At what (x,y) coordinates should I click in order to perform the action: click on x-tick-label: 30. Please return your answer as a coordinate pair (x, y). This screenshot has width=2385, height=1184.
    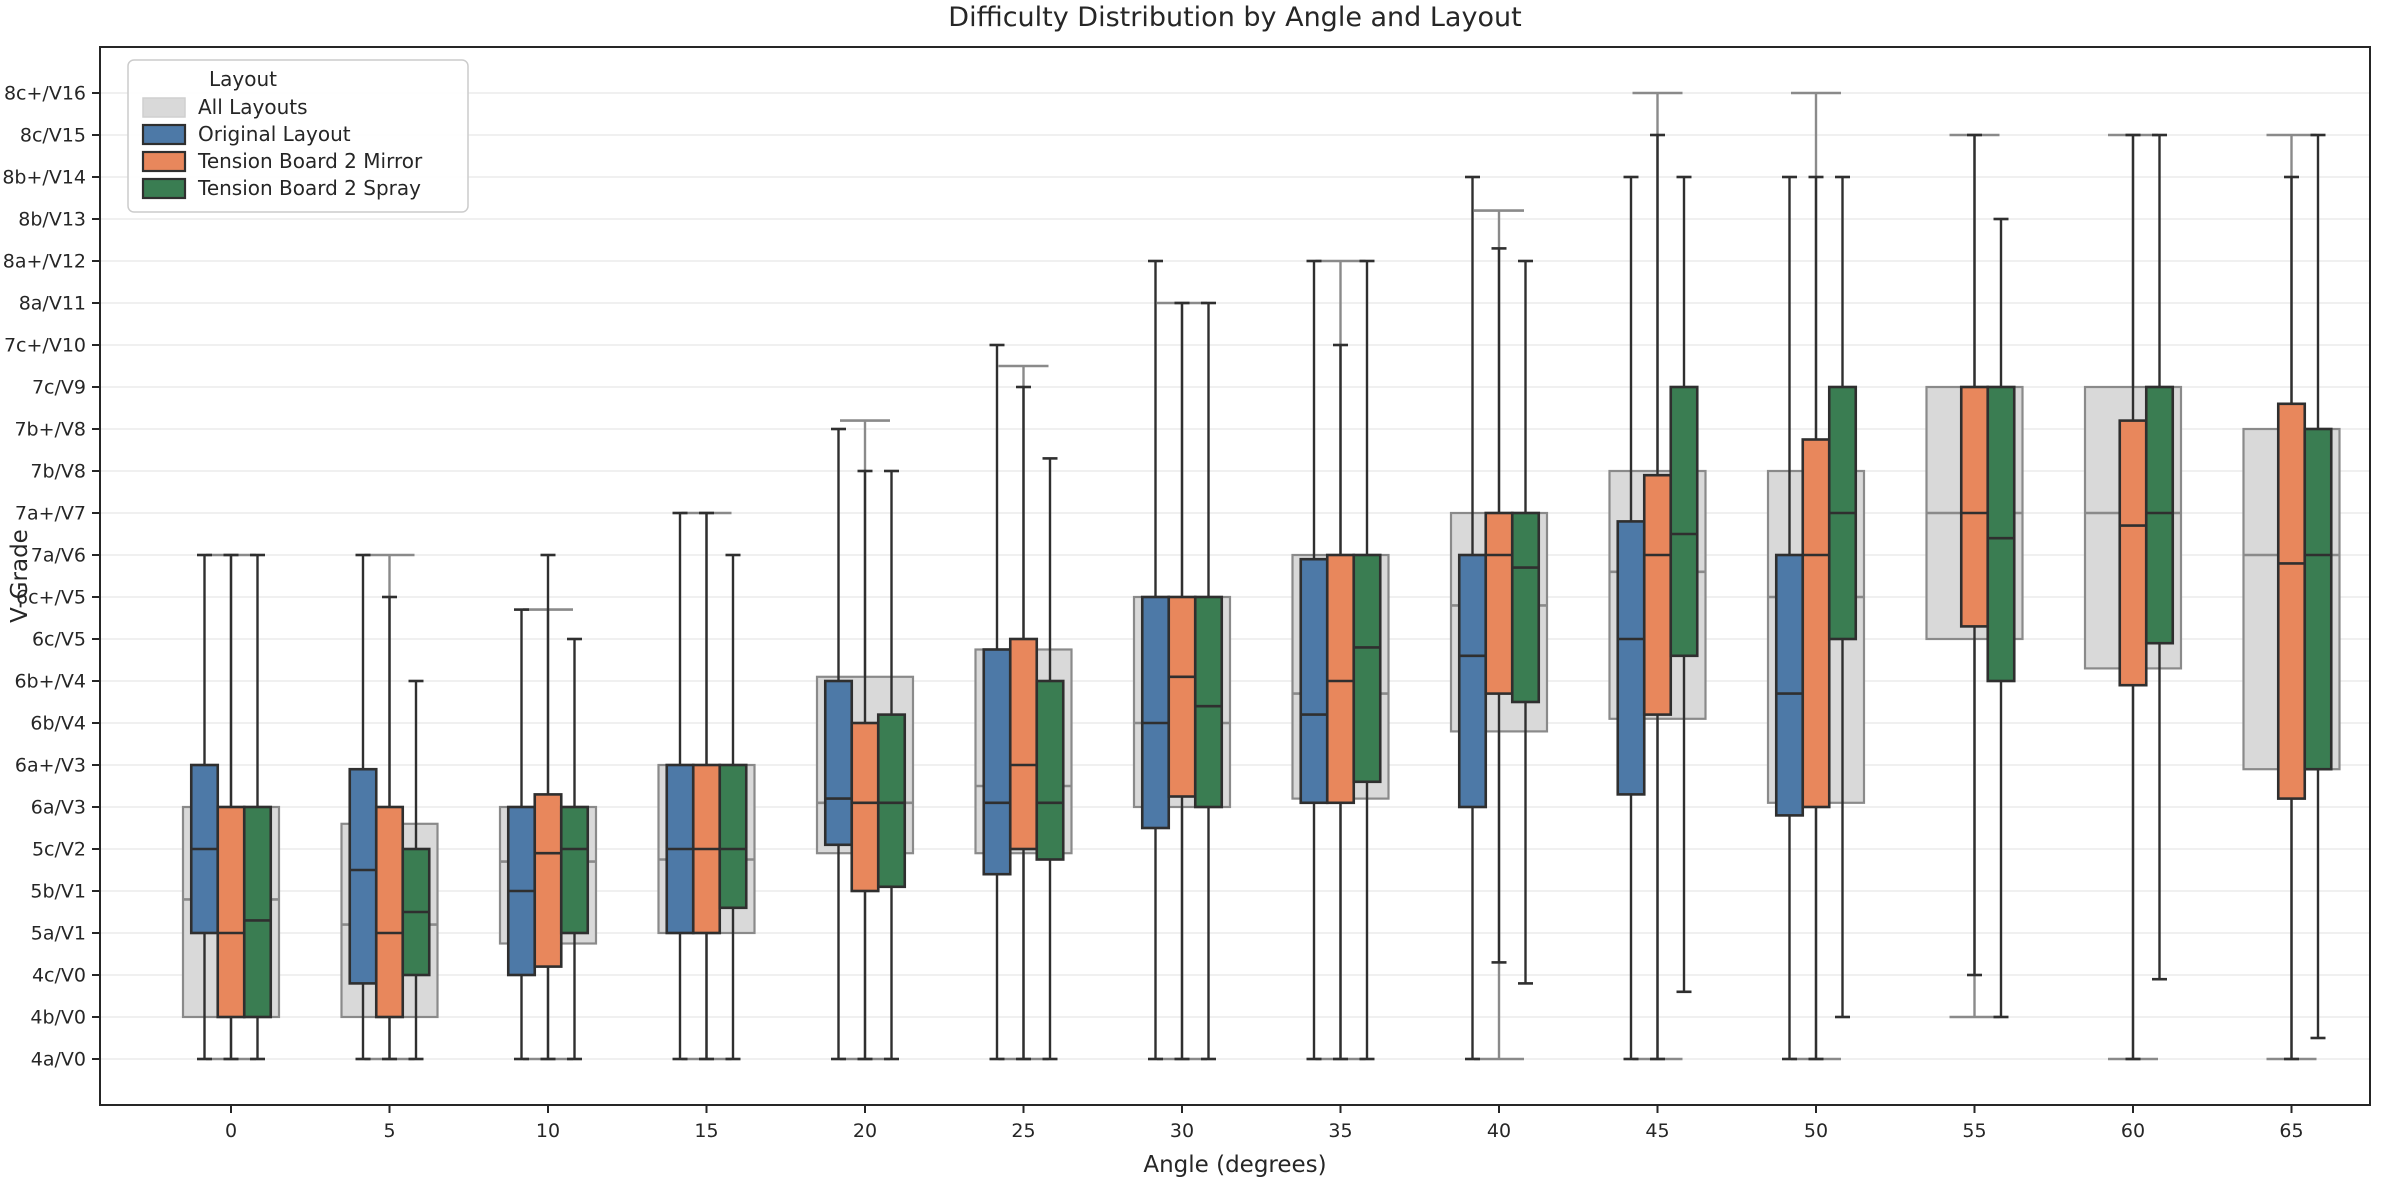
    Looking at the image, I should click on (1182, 1131).